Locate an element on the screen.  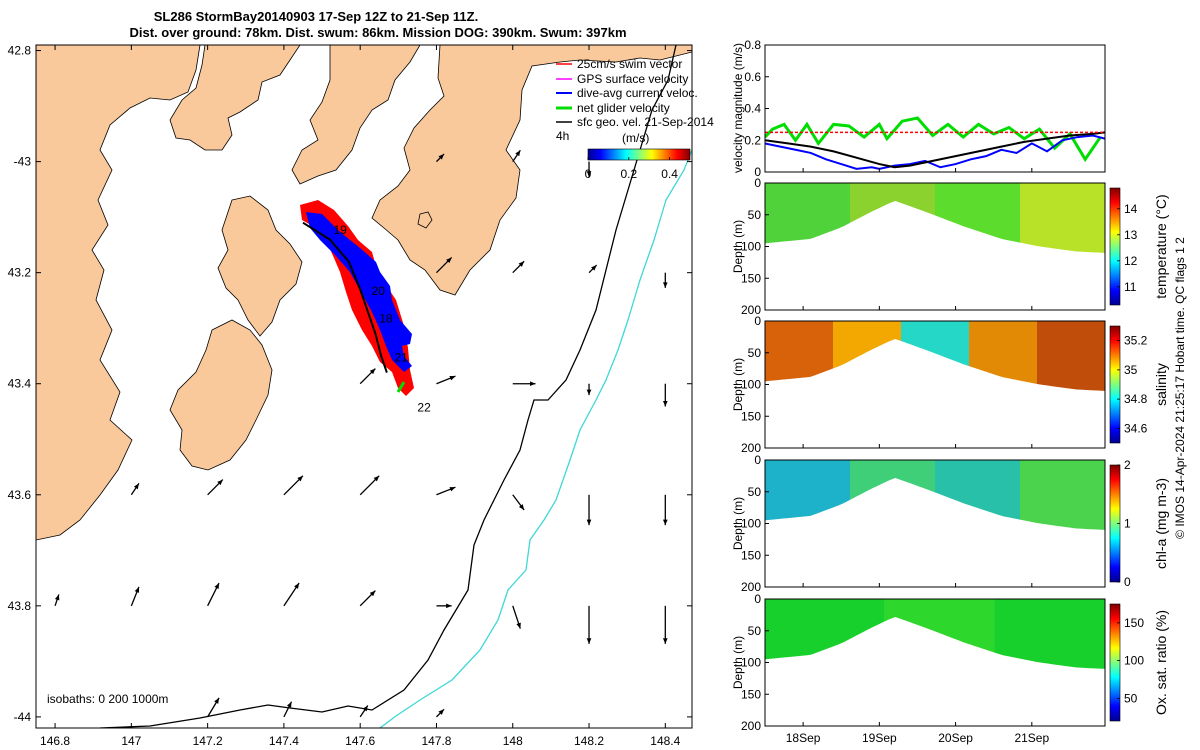
section-colorbar-tick-label: 50 is located at coordinates (1131, 698).